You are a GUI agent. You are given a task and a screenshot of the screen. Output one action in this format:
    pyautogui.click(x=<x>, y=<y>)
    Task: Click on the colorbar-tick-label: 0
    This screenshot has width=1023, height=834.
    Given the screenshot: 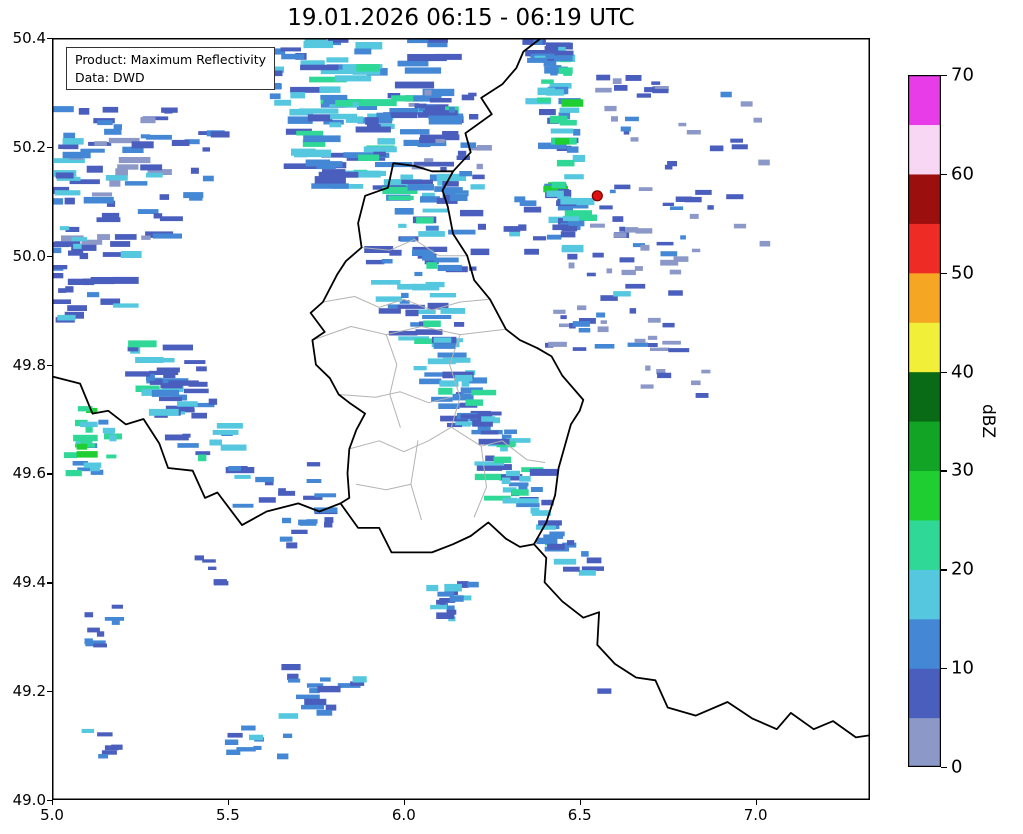 What is the action you would take?
    pyautogui.click(x=957, y=767)
    